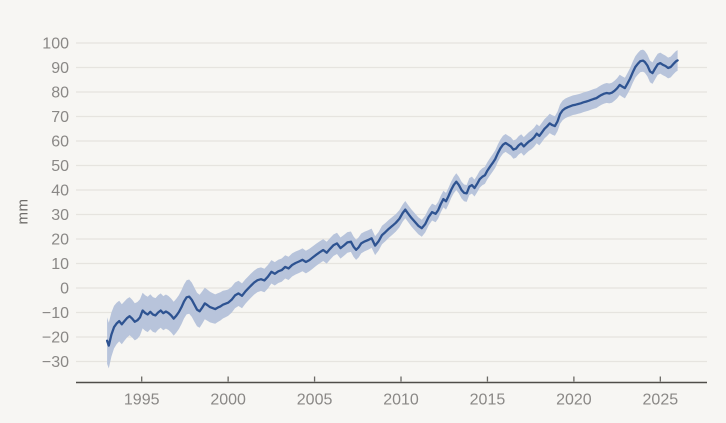 The width and height of the screenshot is (726, 423). I want to click on y-axis-title: mm, so click(23, 211).